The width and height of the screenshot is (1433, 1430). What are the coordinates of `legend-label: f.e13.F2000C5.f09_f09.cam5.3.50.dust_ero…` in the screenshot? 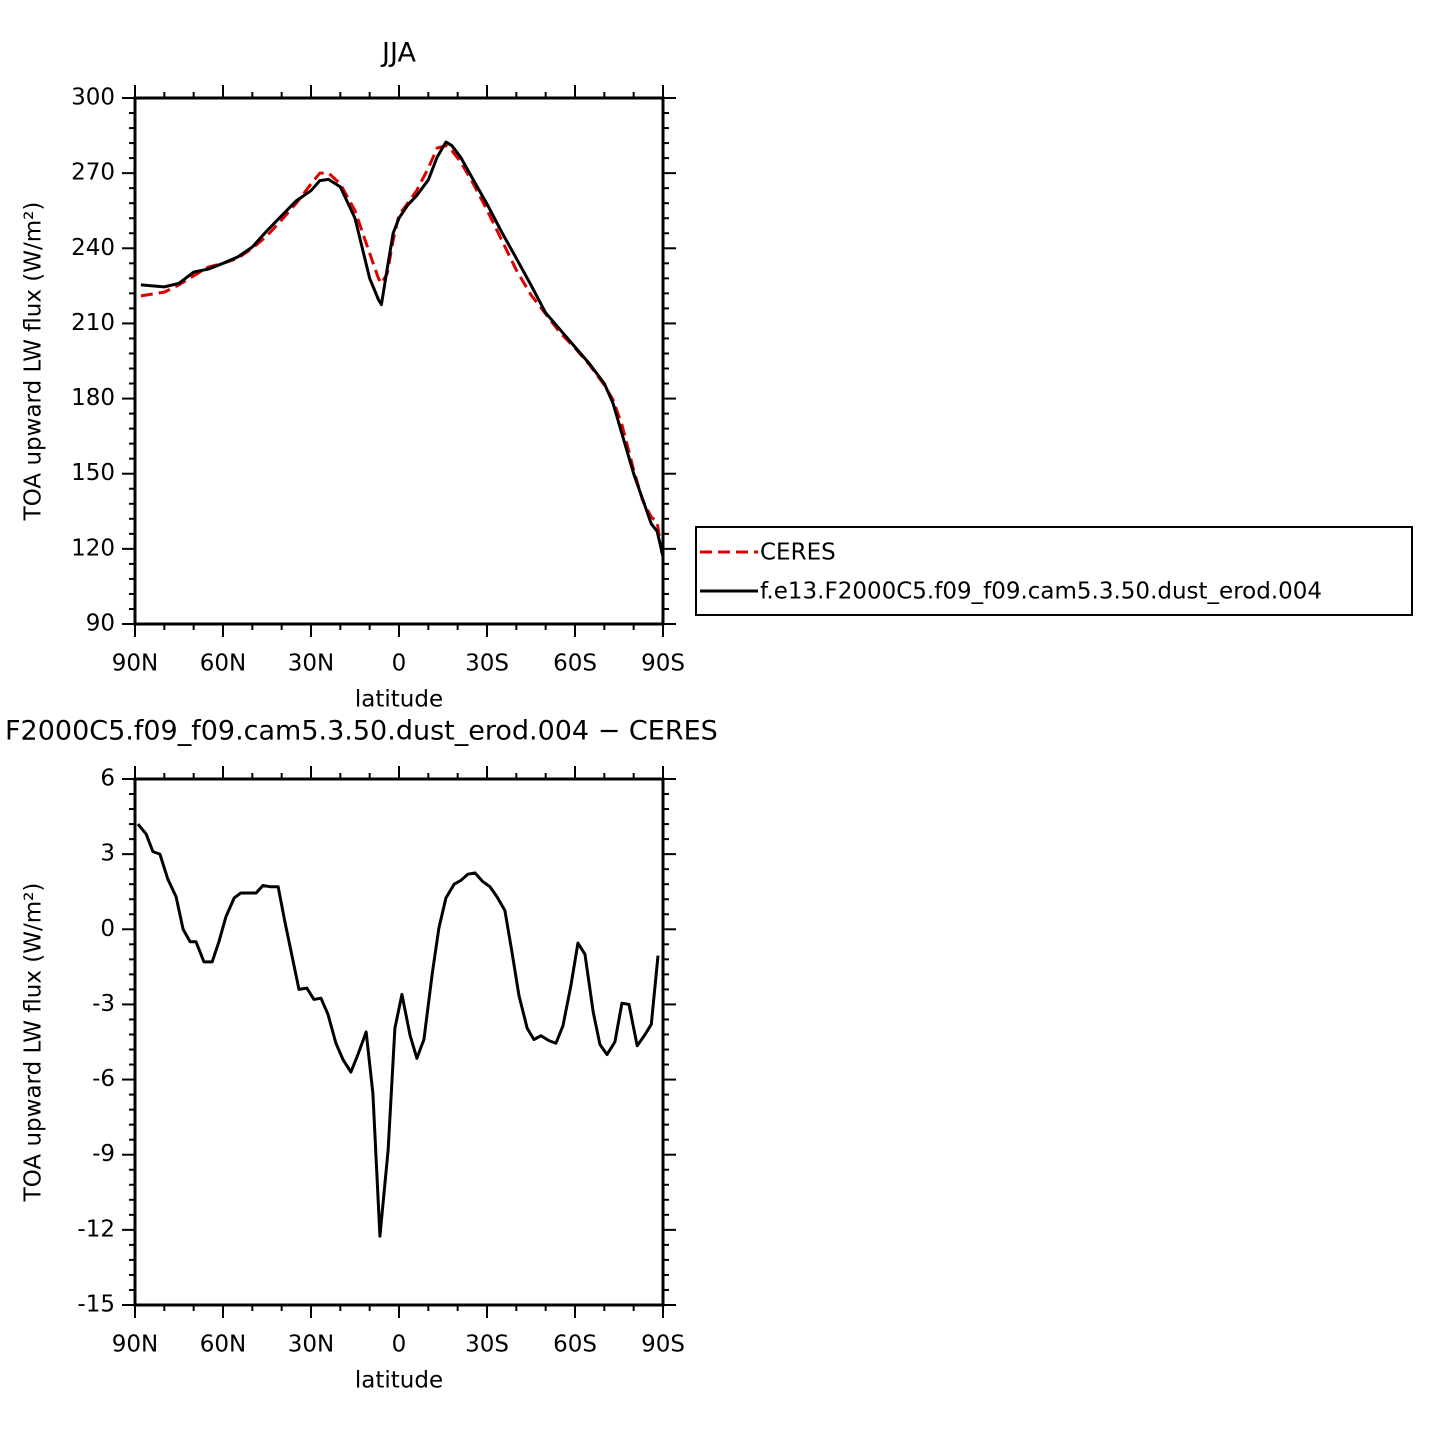 It's located at (1041, 592).